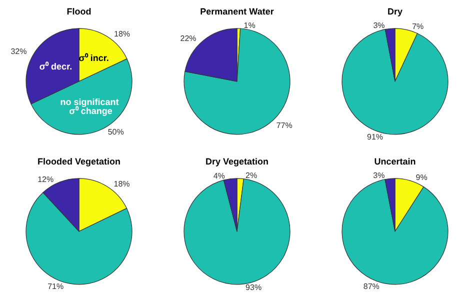  What do you see at coordinates (46, 179) in the screenshot?
I see `data-label: 12%` at bounding box center [46, 179].